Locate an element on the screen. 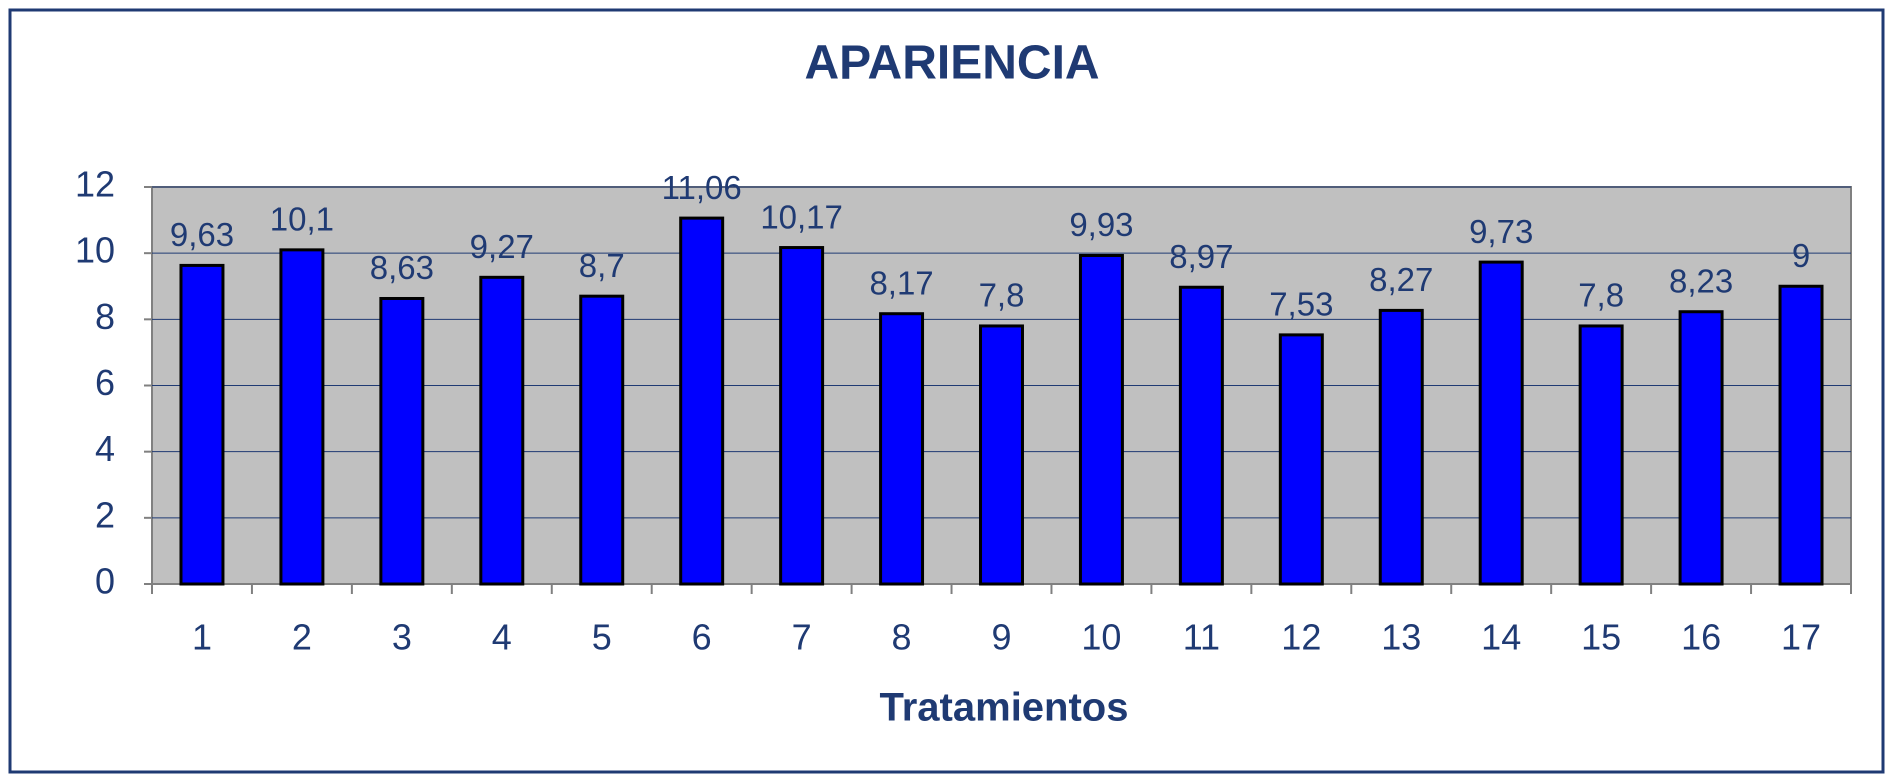 This screenshot has height=775, width=1893. x-tick-label: 15 is located at coordinates (1601, 637).